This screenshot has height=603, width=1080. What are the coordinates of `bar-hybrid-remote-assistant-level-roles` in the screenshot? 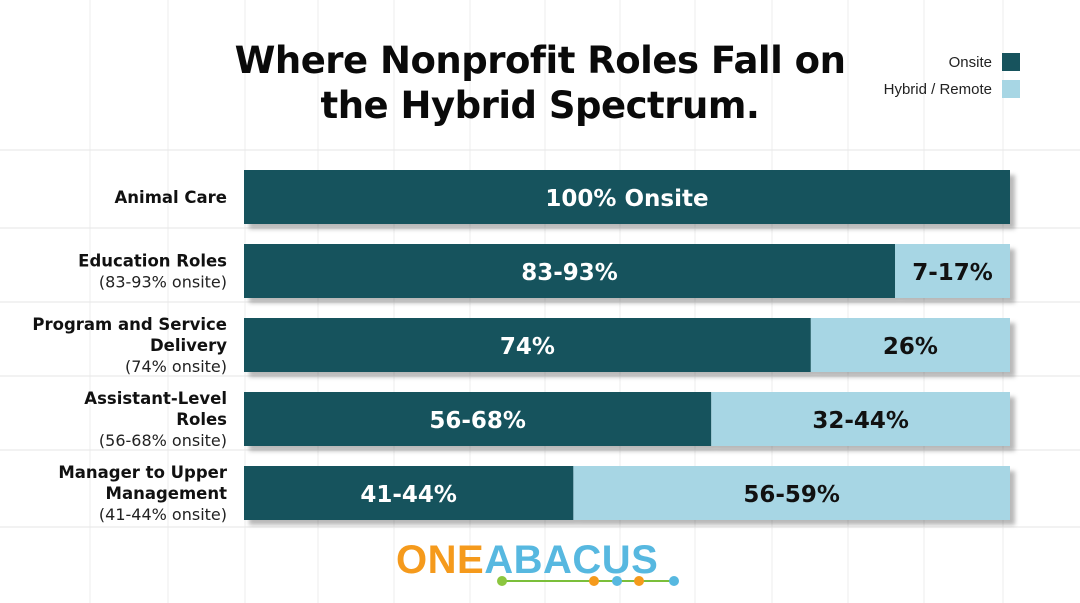 It's located at (860, 419).